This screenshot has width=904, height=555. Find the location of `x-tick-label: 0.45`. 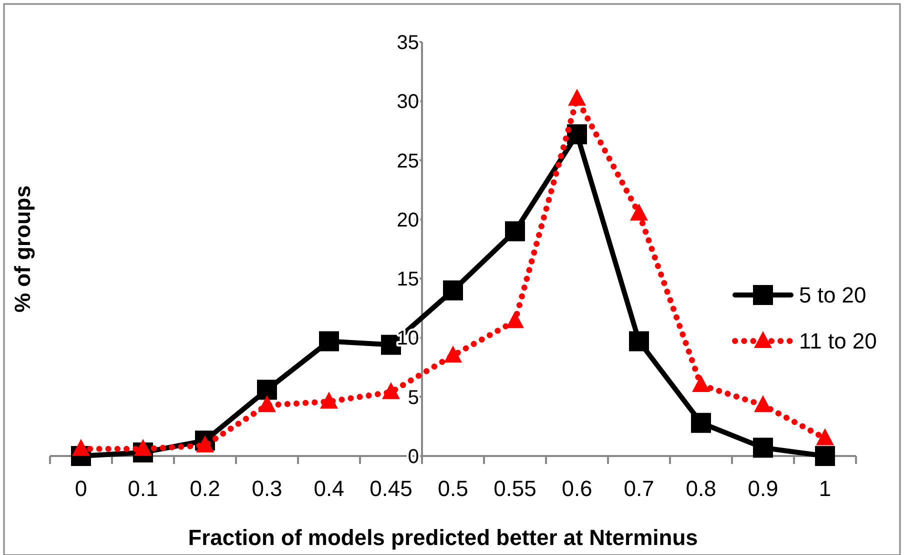

x-tick-label: 0.45 is located at coordinates (391, 488).